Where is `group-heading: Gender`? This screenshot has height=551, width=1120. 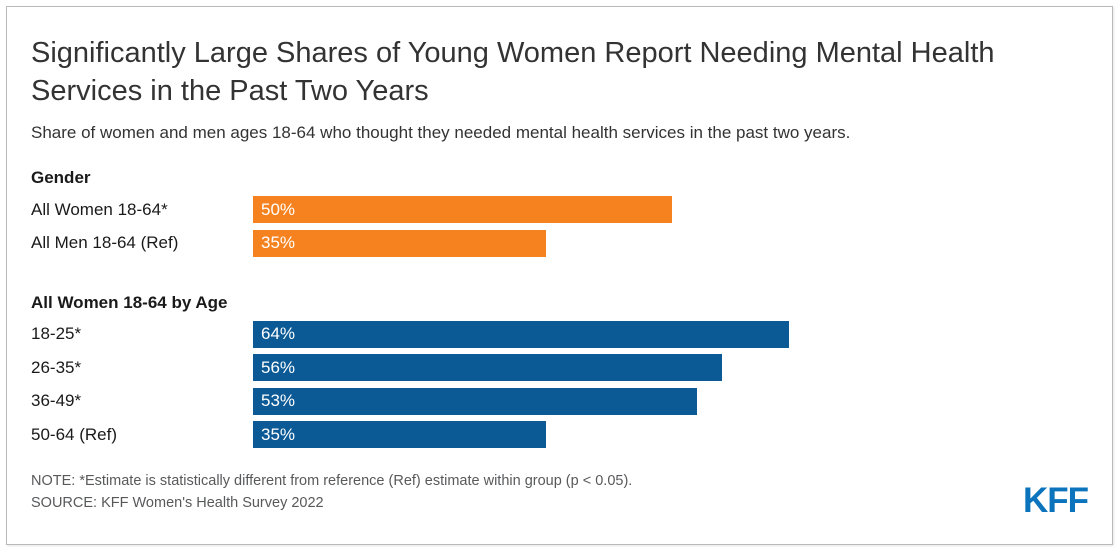 group-heading: Gender is located at coordinates (61, 177).